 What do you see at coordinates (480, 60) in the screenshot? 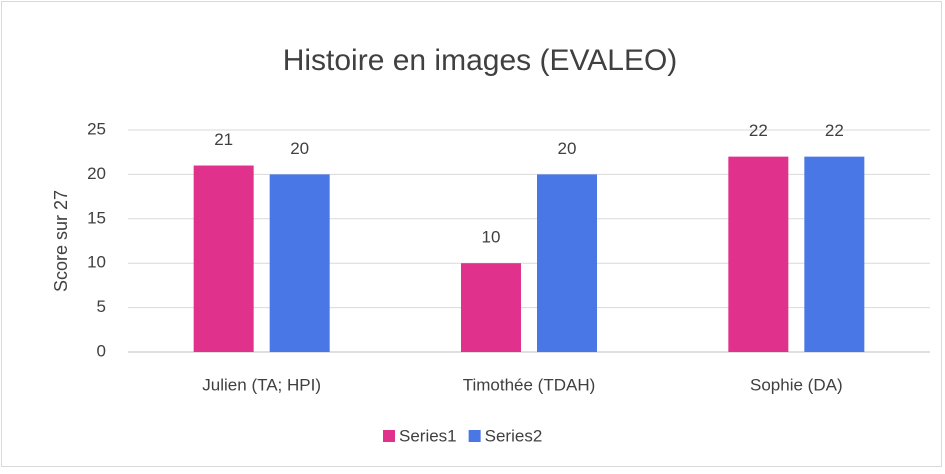
I see `chart-title: Histoire en images (EVALEO)` at bounding box center [480, 60].